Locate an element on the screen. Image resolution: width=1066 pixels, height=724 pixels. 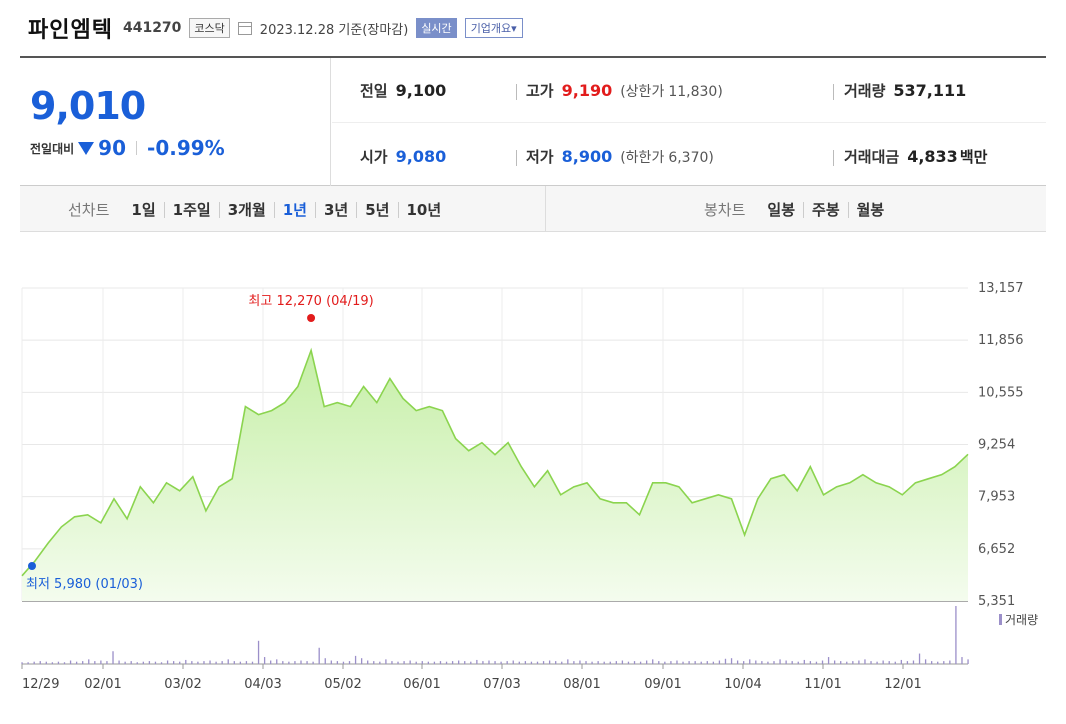
high-price: 고가 9,190 (상한가 11,830) is located at coordinates (624, 90).